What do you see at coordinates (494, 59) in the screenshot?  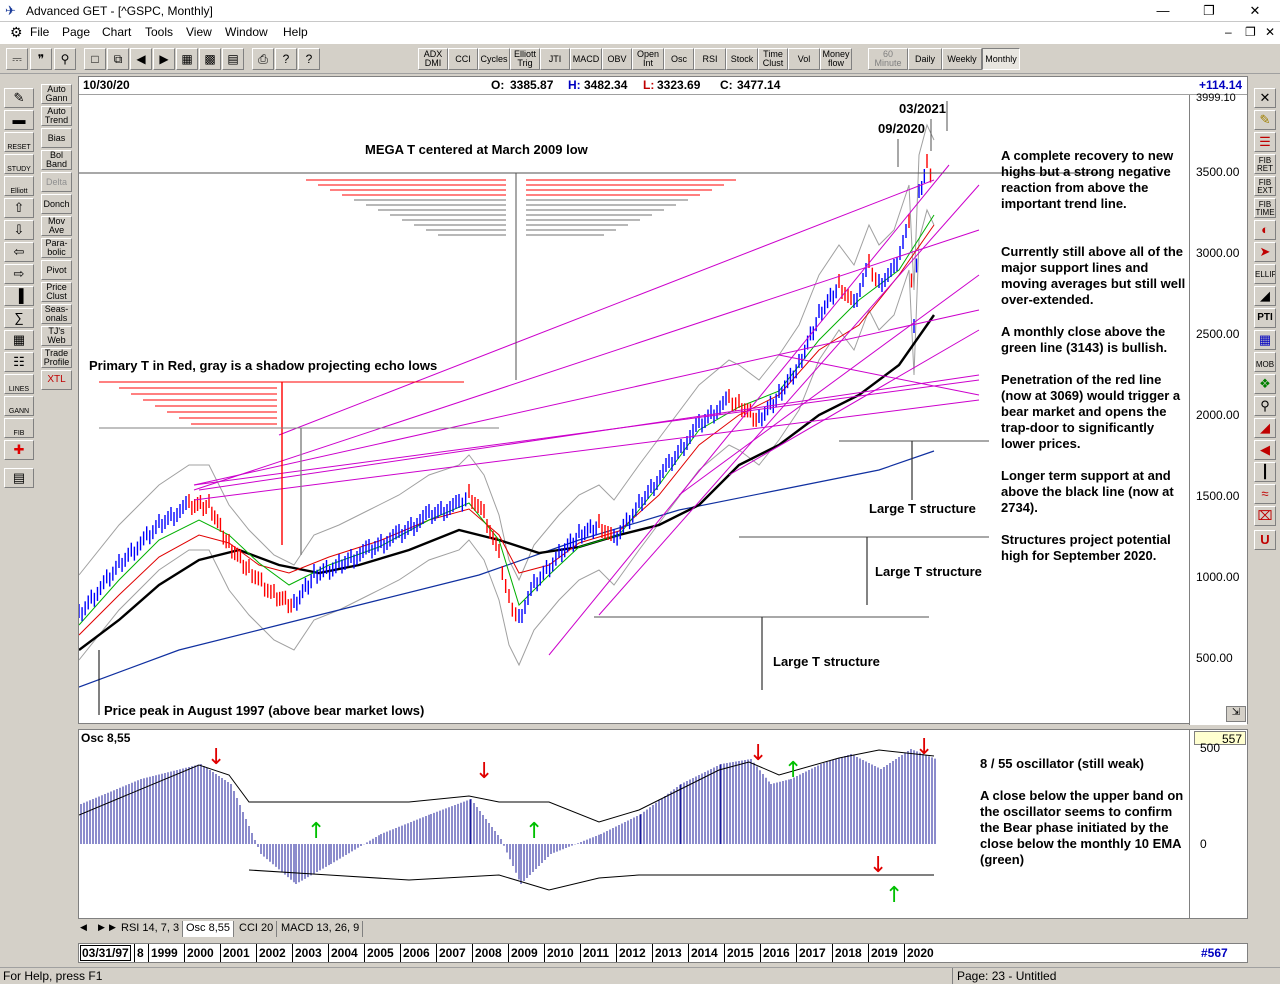 I see `ind-cycles: Cycles` at bounding box center [494, 59].